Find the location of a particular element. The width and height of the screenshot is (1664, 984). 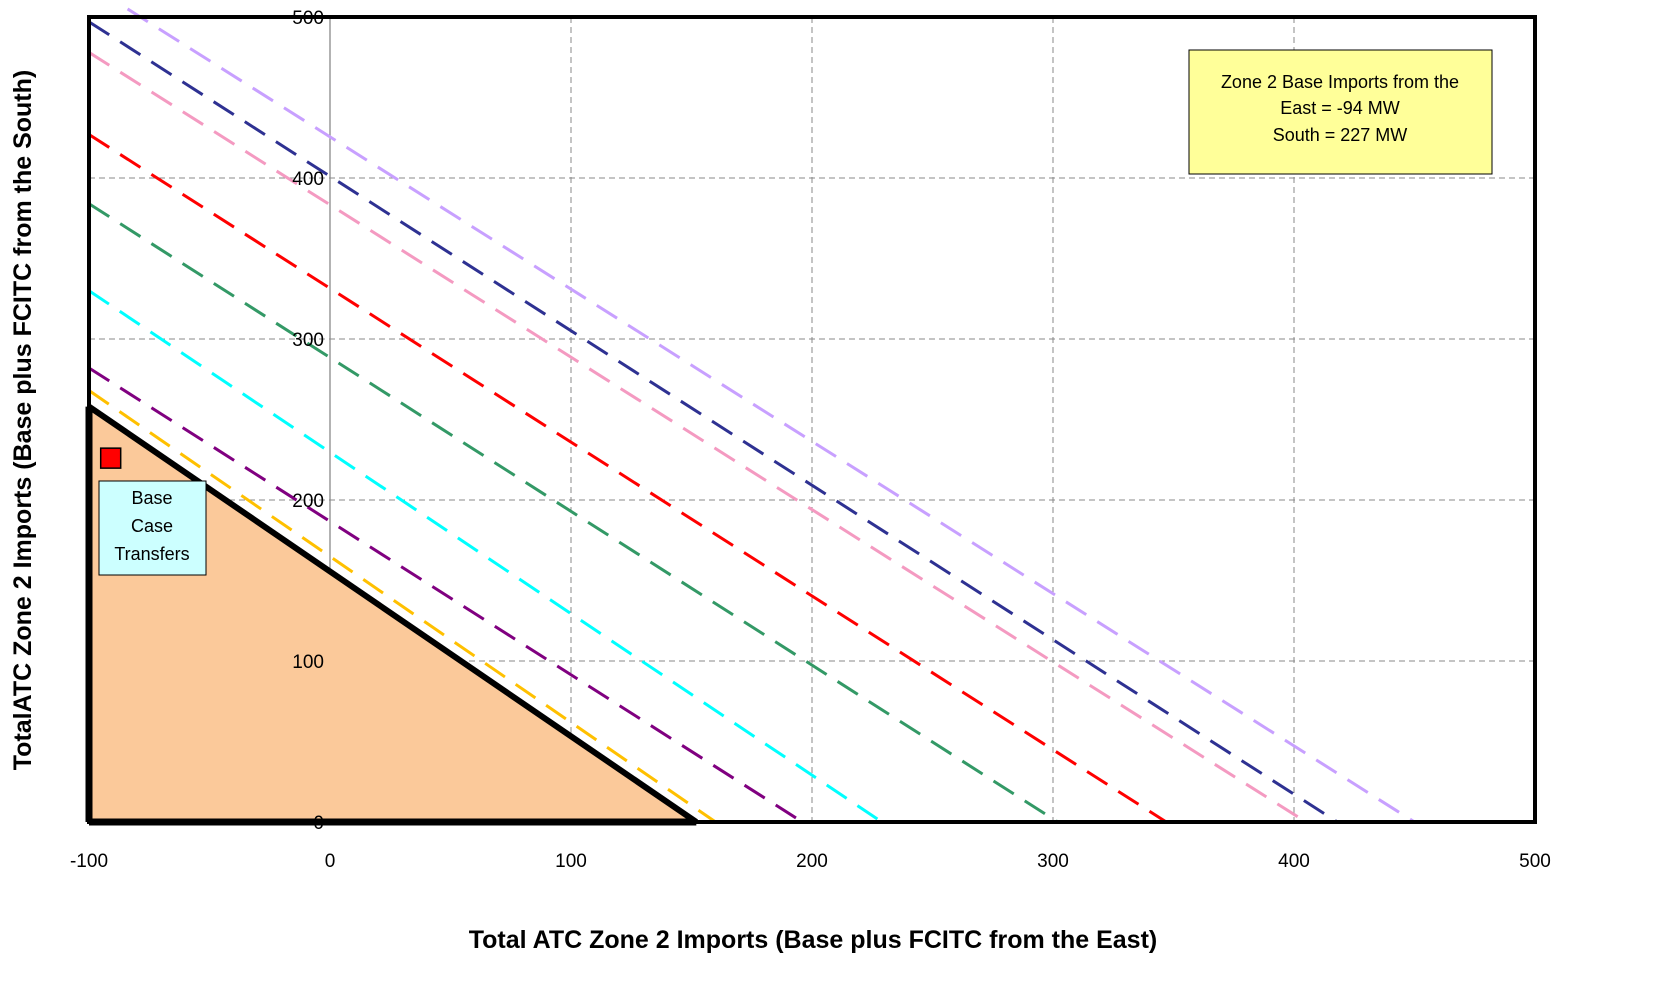

y-tick-label: 200 is located at coordinates (308, 501).